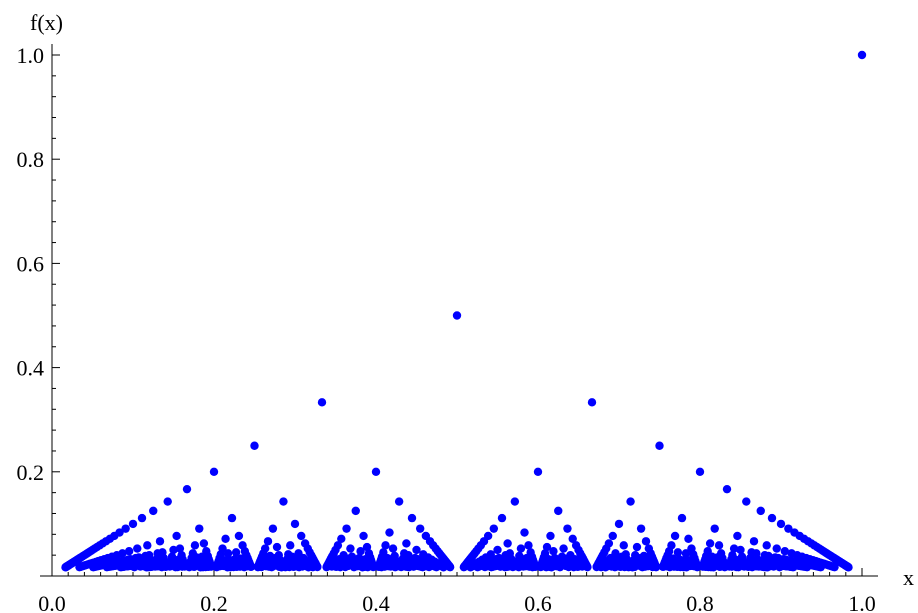  Describe the element at coordinates (31, 368) in the screenshot. I see `y-tick-label: 0.4` at that location.